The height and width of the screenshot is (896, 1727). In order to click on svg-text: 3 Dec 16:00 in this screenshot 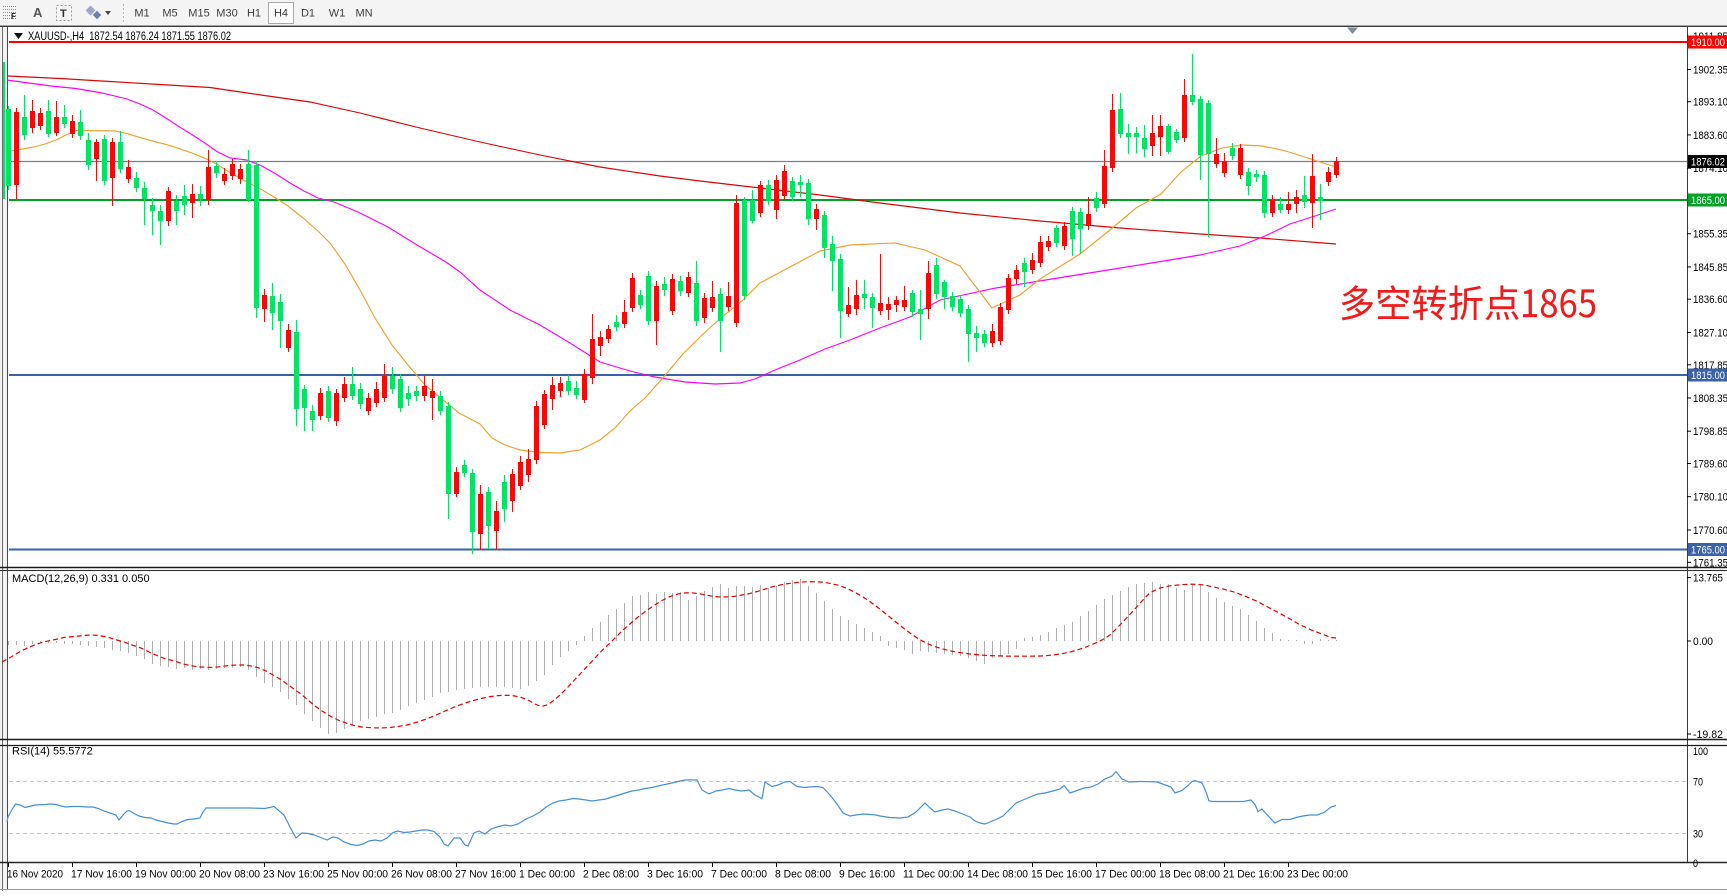, I will do `click(675, 875)`.